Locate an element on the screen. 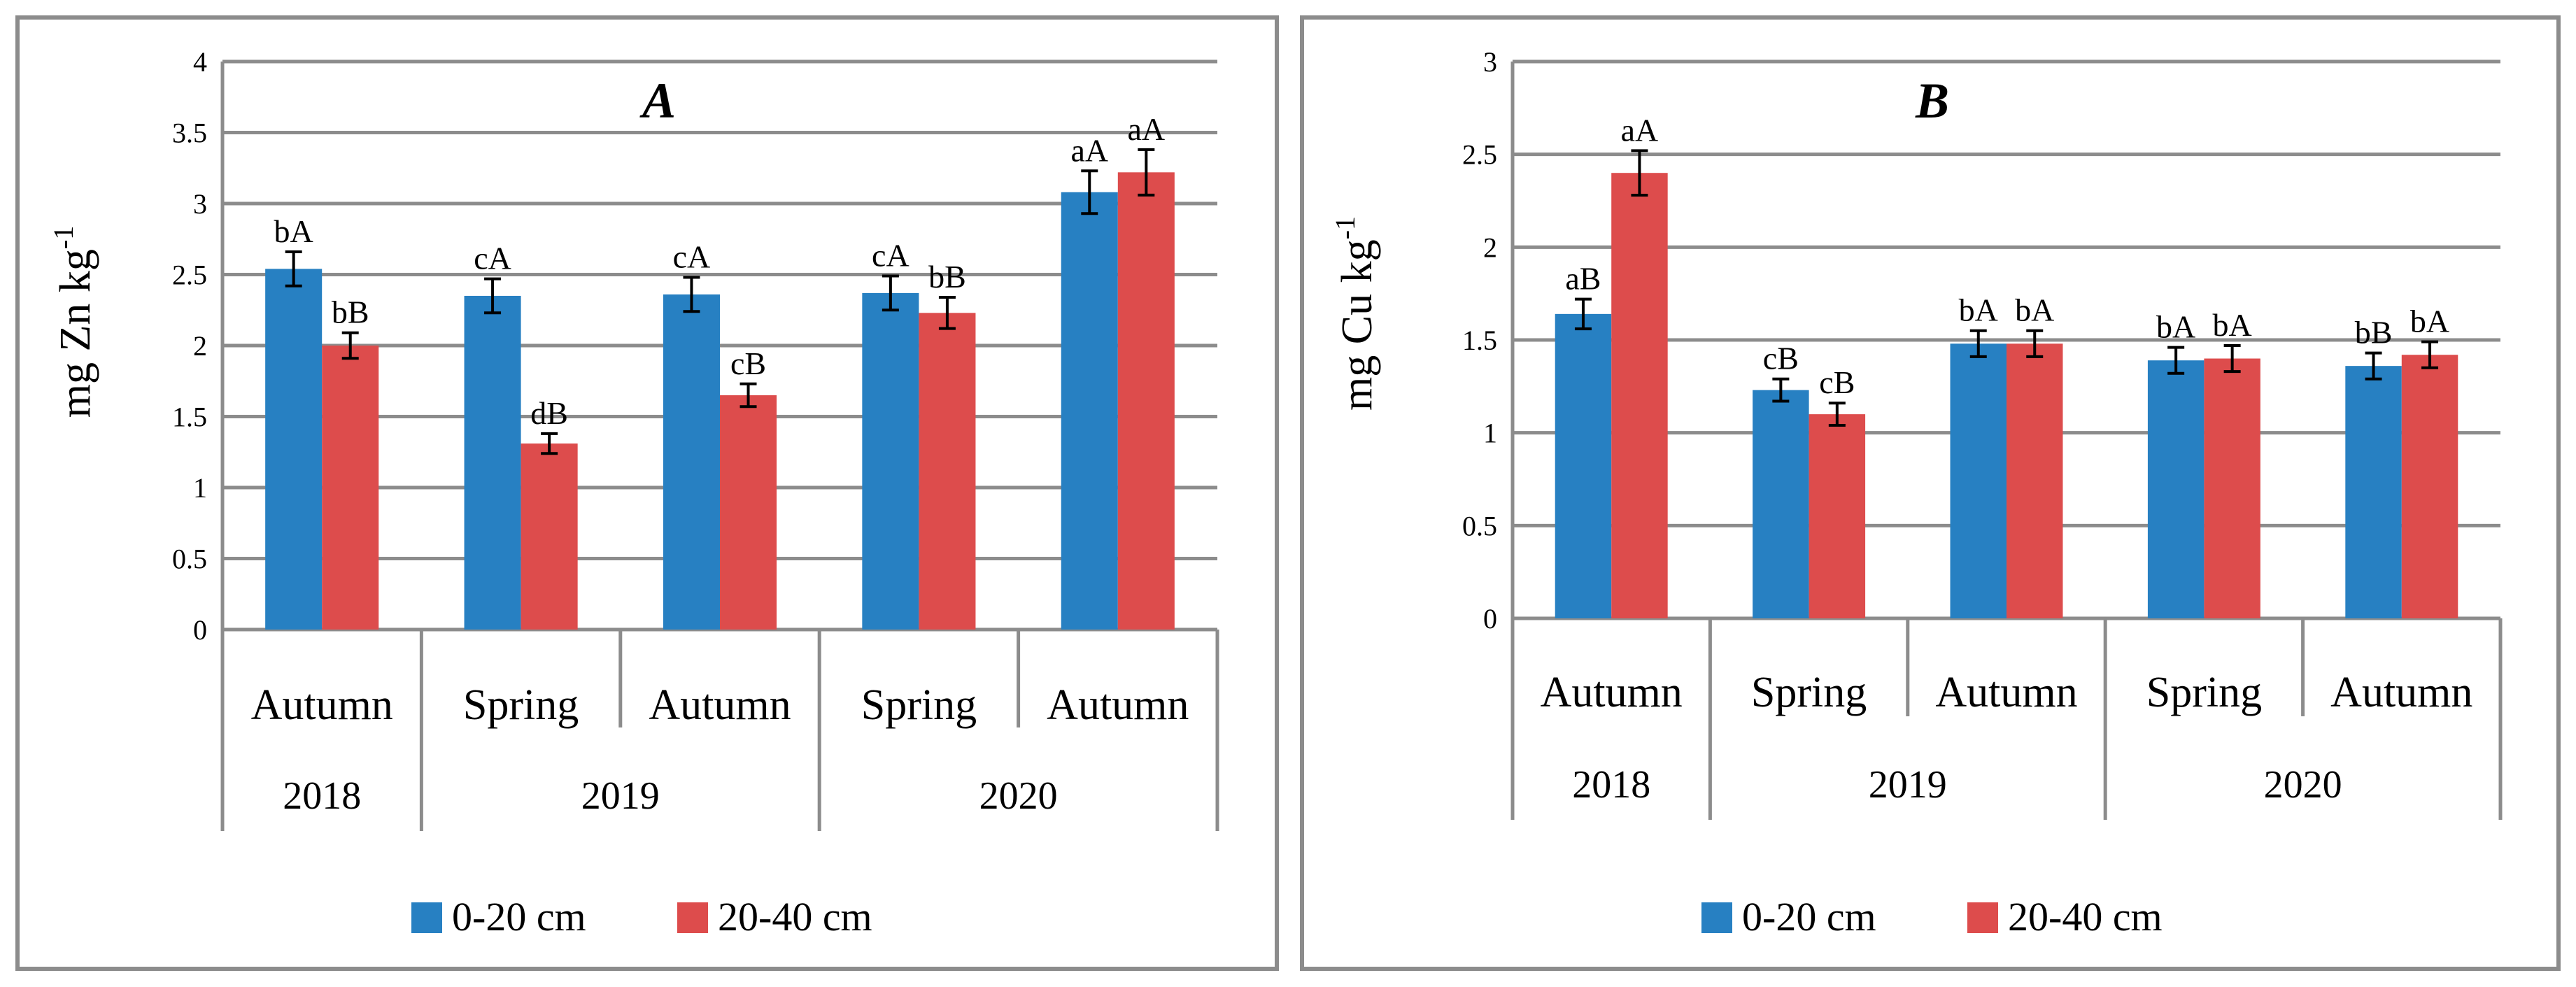 Image resolution: width=2576 pixels, height=987 pixels. significance-label: aB is located at coordinates (1583, 279).